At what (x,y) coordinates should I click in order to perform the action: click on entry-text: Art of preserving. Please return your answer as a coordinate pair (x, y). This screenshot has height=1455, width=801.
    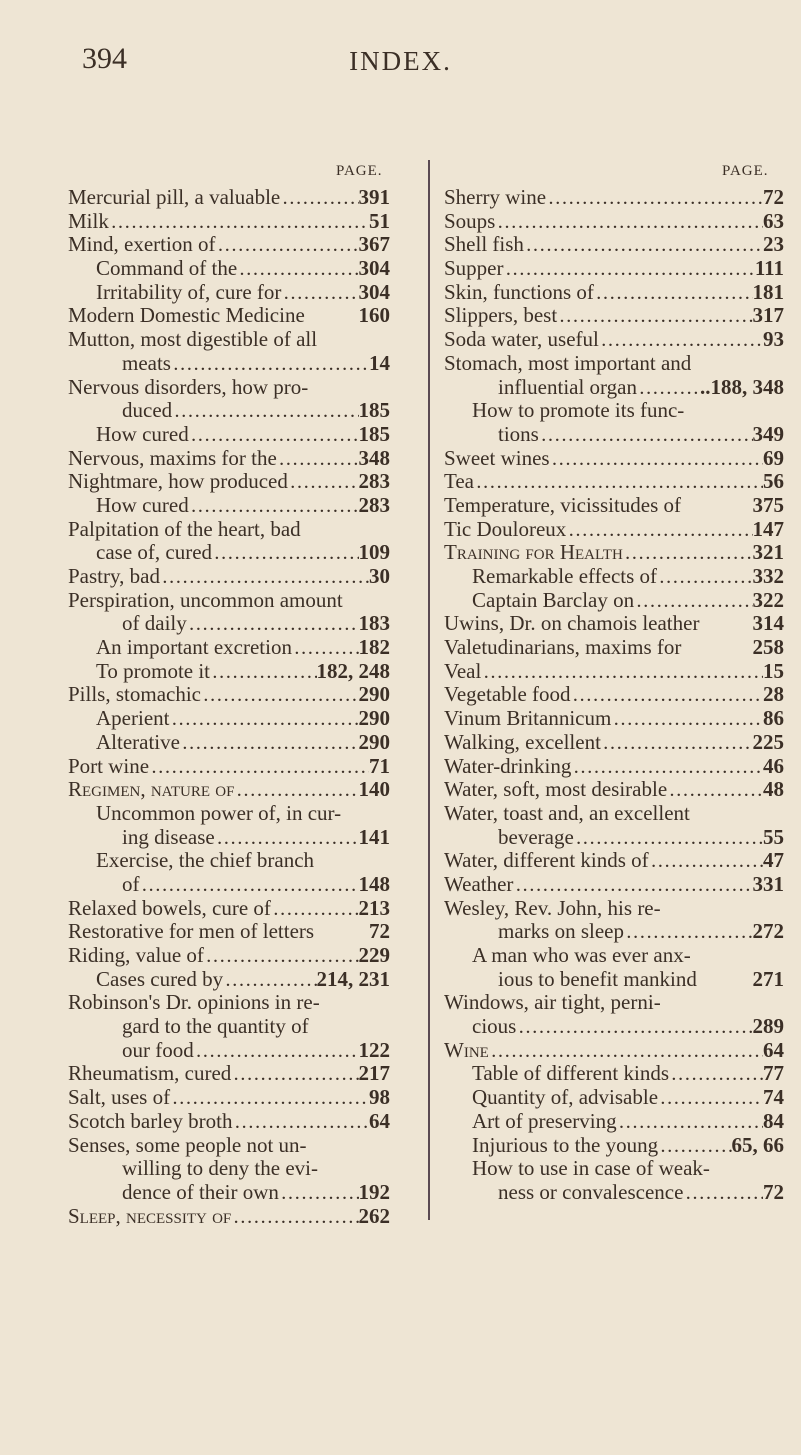
    Looking at the image, I should click on (544, 1120).